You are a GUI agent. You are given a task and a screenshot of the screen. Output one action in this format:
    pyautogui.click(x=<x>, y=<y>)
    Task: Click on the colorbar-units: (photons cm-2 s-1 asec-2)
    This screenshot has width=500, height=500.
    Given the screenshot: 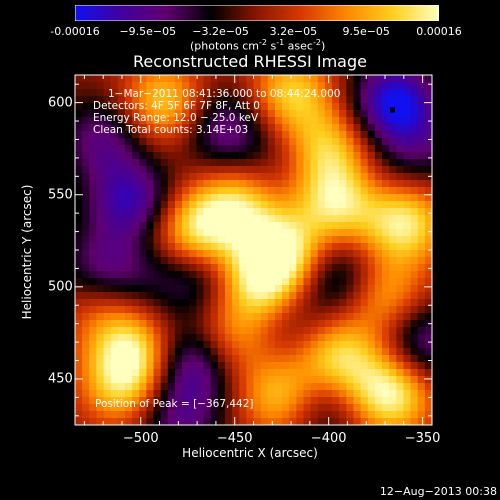 What is the action you would take?
    pyautogui.click(x=258, y=45)
    